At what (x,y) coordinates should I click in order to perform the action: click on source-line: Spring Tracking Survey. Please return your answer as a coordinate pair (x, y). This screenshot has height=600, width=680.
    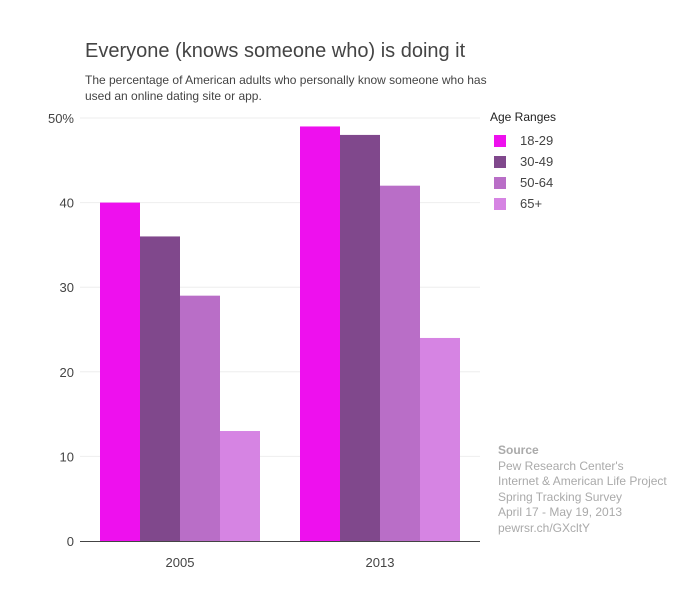
    Looking at the image, I should click on (560, 496).